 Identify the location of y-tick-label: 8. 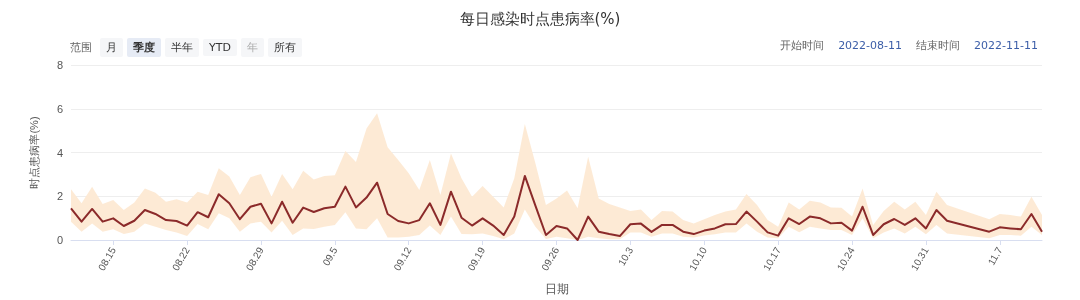
(59, 65).